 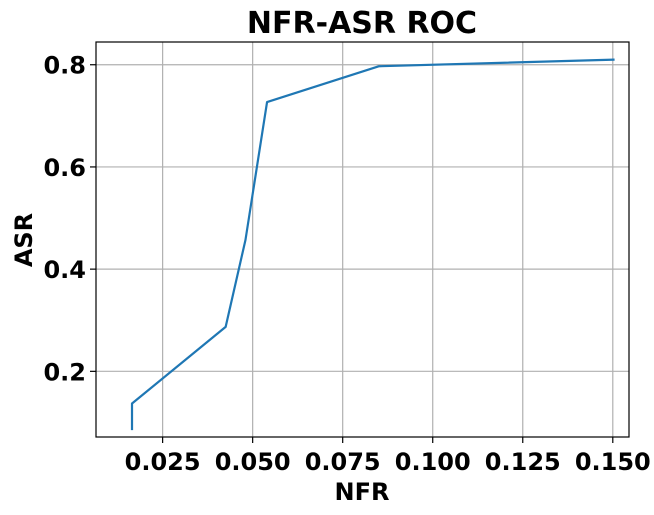 What do you see at coordinates (343, 462) in the screenshot?
I see `x-tick-label: 0.075` at bounding box center [343, 462].